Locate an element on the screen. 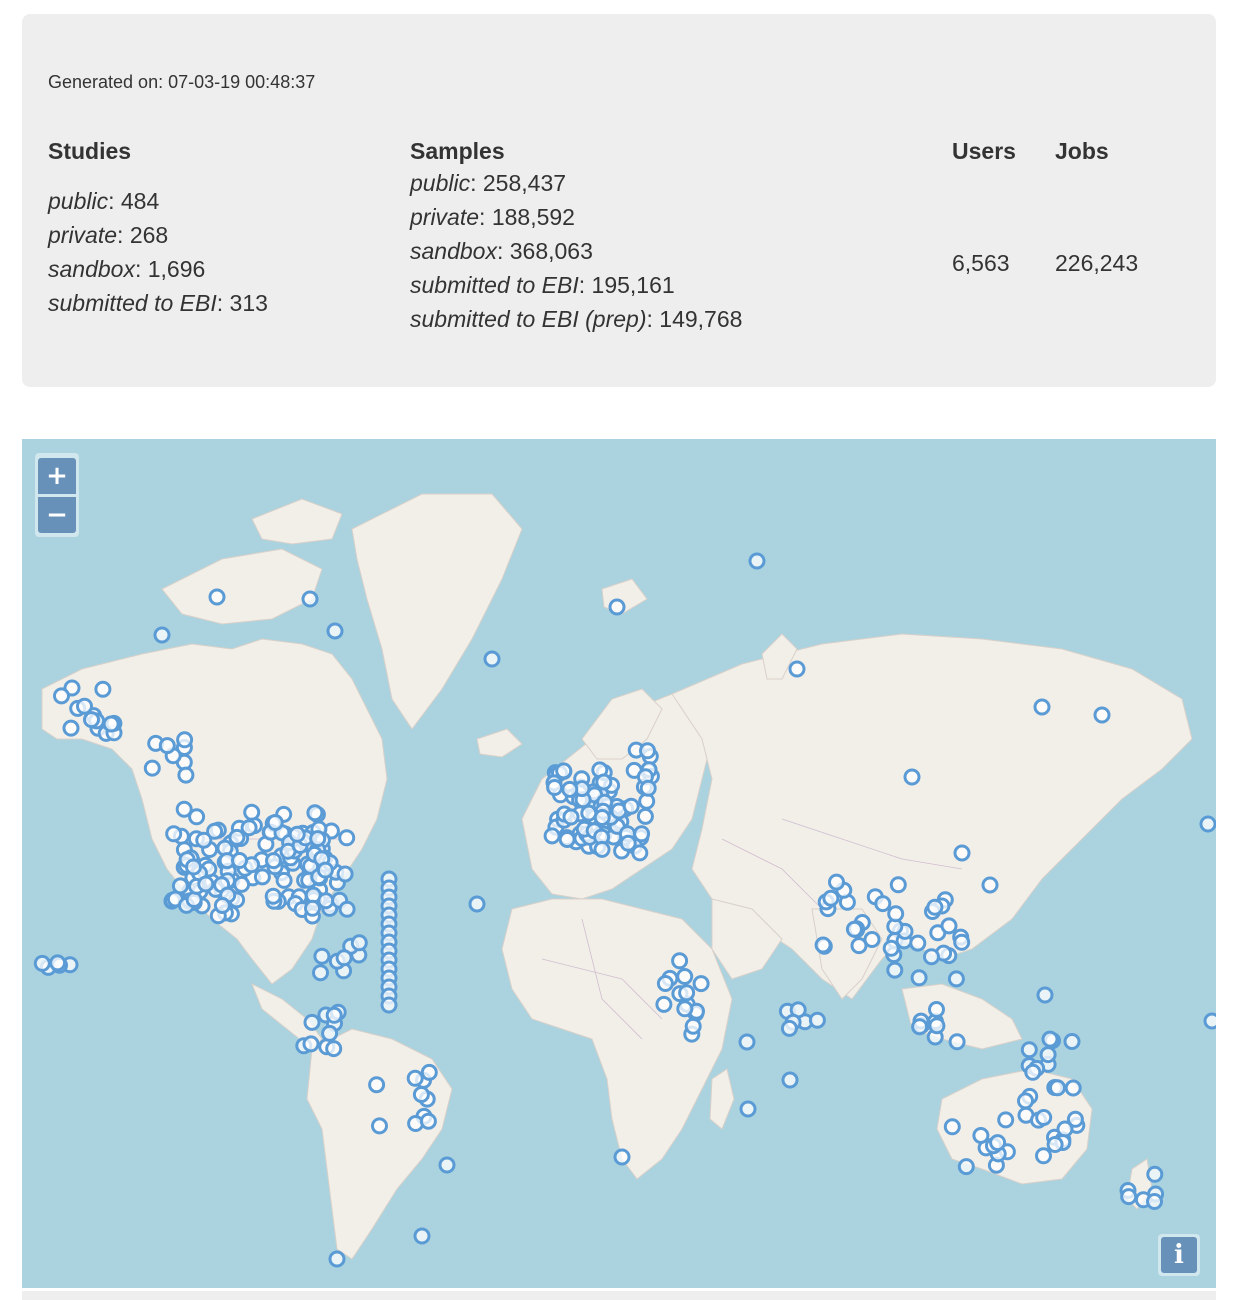 This screenshot has width=1234, height=1300. zoom-out-button: − is located at coordinates (57, 515).